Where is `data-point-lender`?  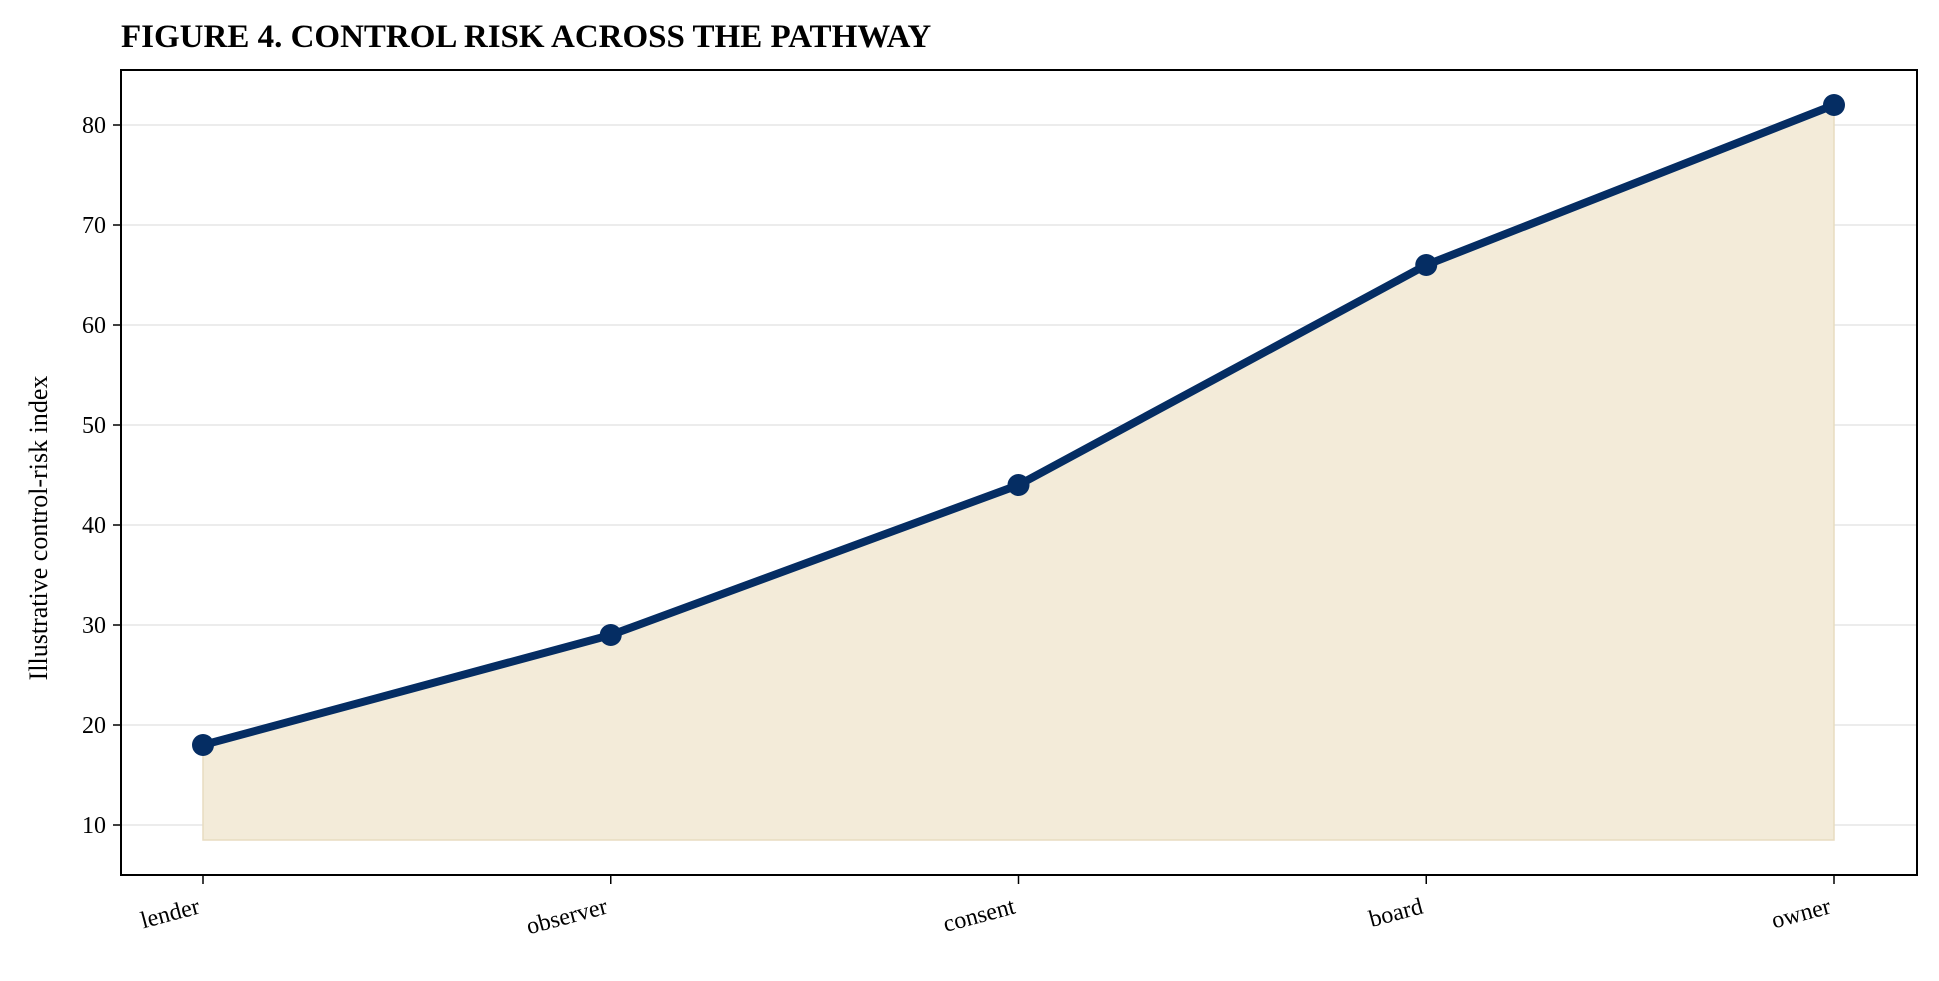 data-point-lender is located at coordinates (203, 745).